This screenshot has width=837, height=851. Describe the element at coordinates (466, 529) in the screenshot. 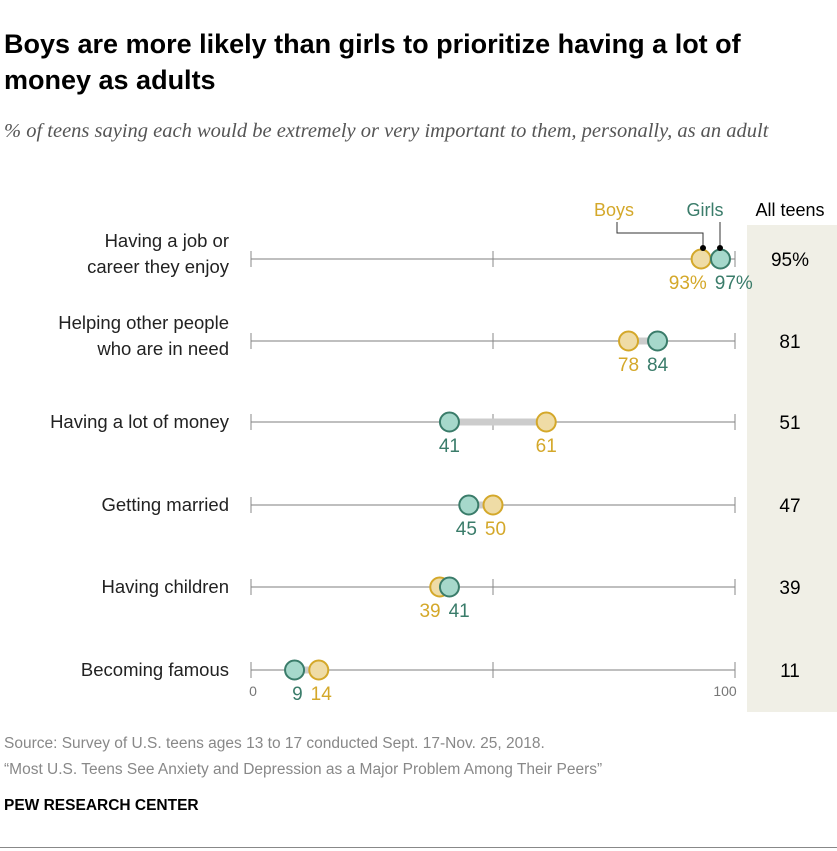

I see `girls-value-label: 45` at that location.